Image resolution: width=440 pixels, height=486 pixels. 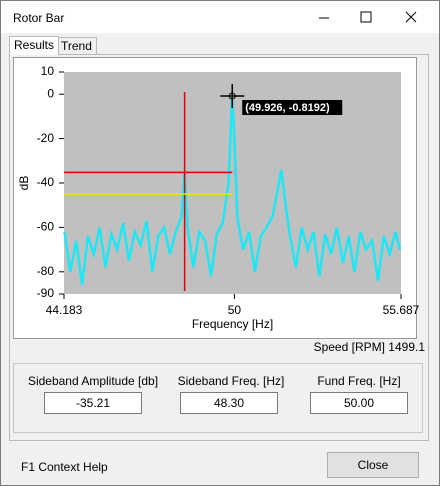 What do you see at coordinates (46, 138) in the screenshot?
I see `y-tick-label: -20` at bounding box center [46, 138].